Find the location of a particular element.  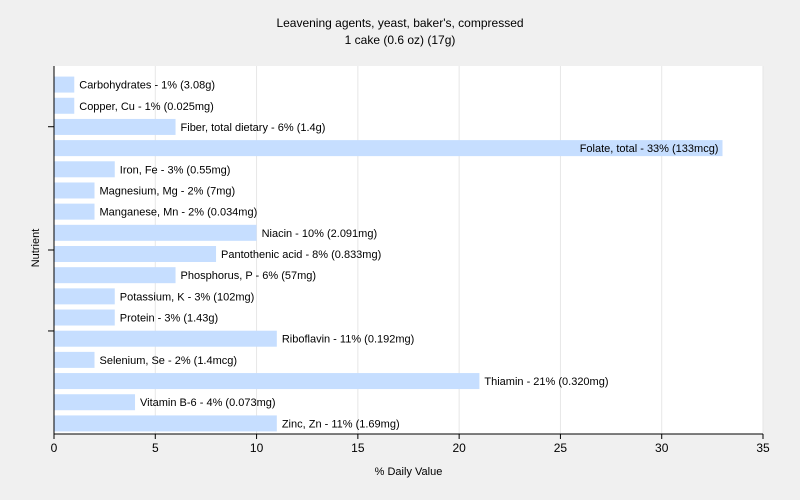

x-tick-label: 20 is located at coordinates (459, 448).